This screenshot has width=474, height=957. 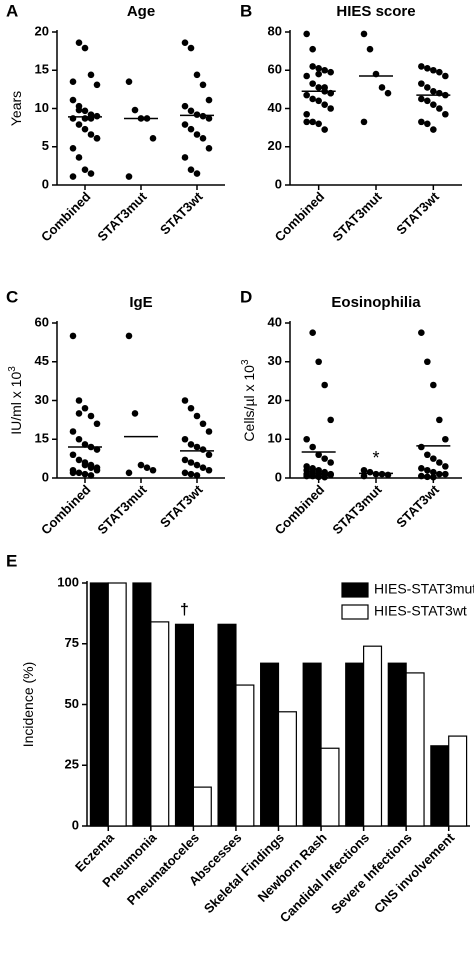 I want to click on panel-title: HIES score, so click(x=375, y=11).